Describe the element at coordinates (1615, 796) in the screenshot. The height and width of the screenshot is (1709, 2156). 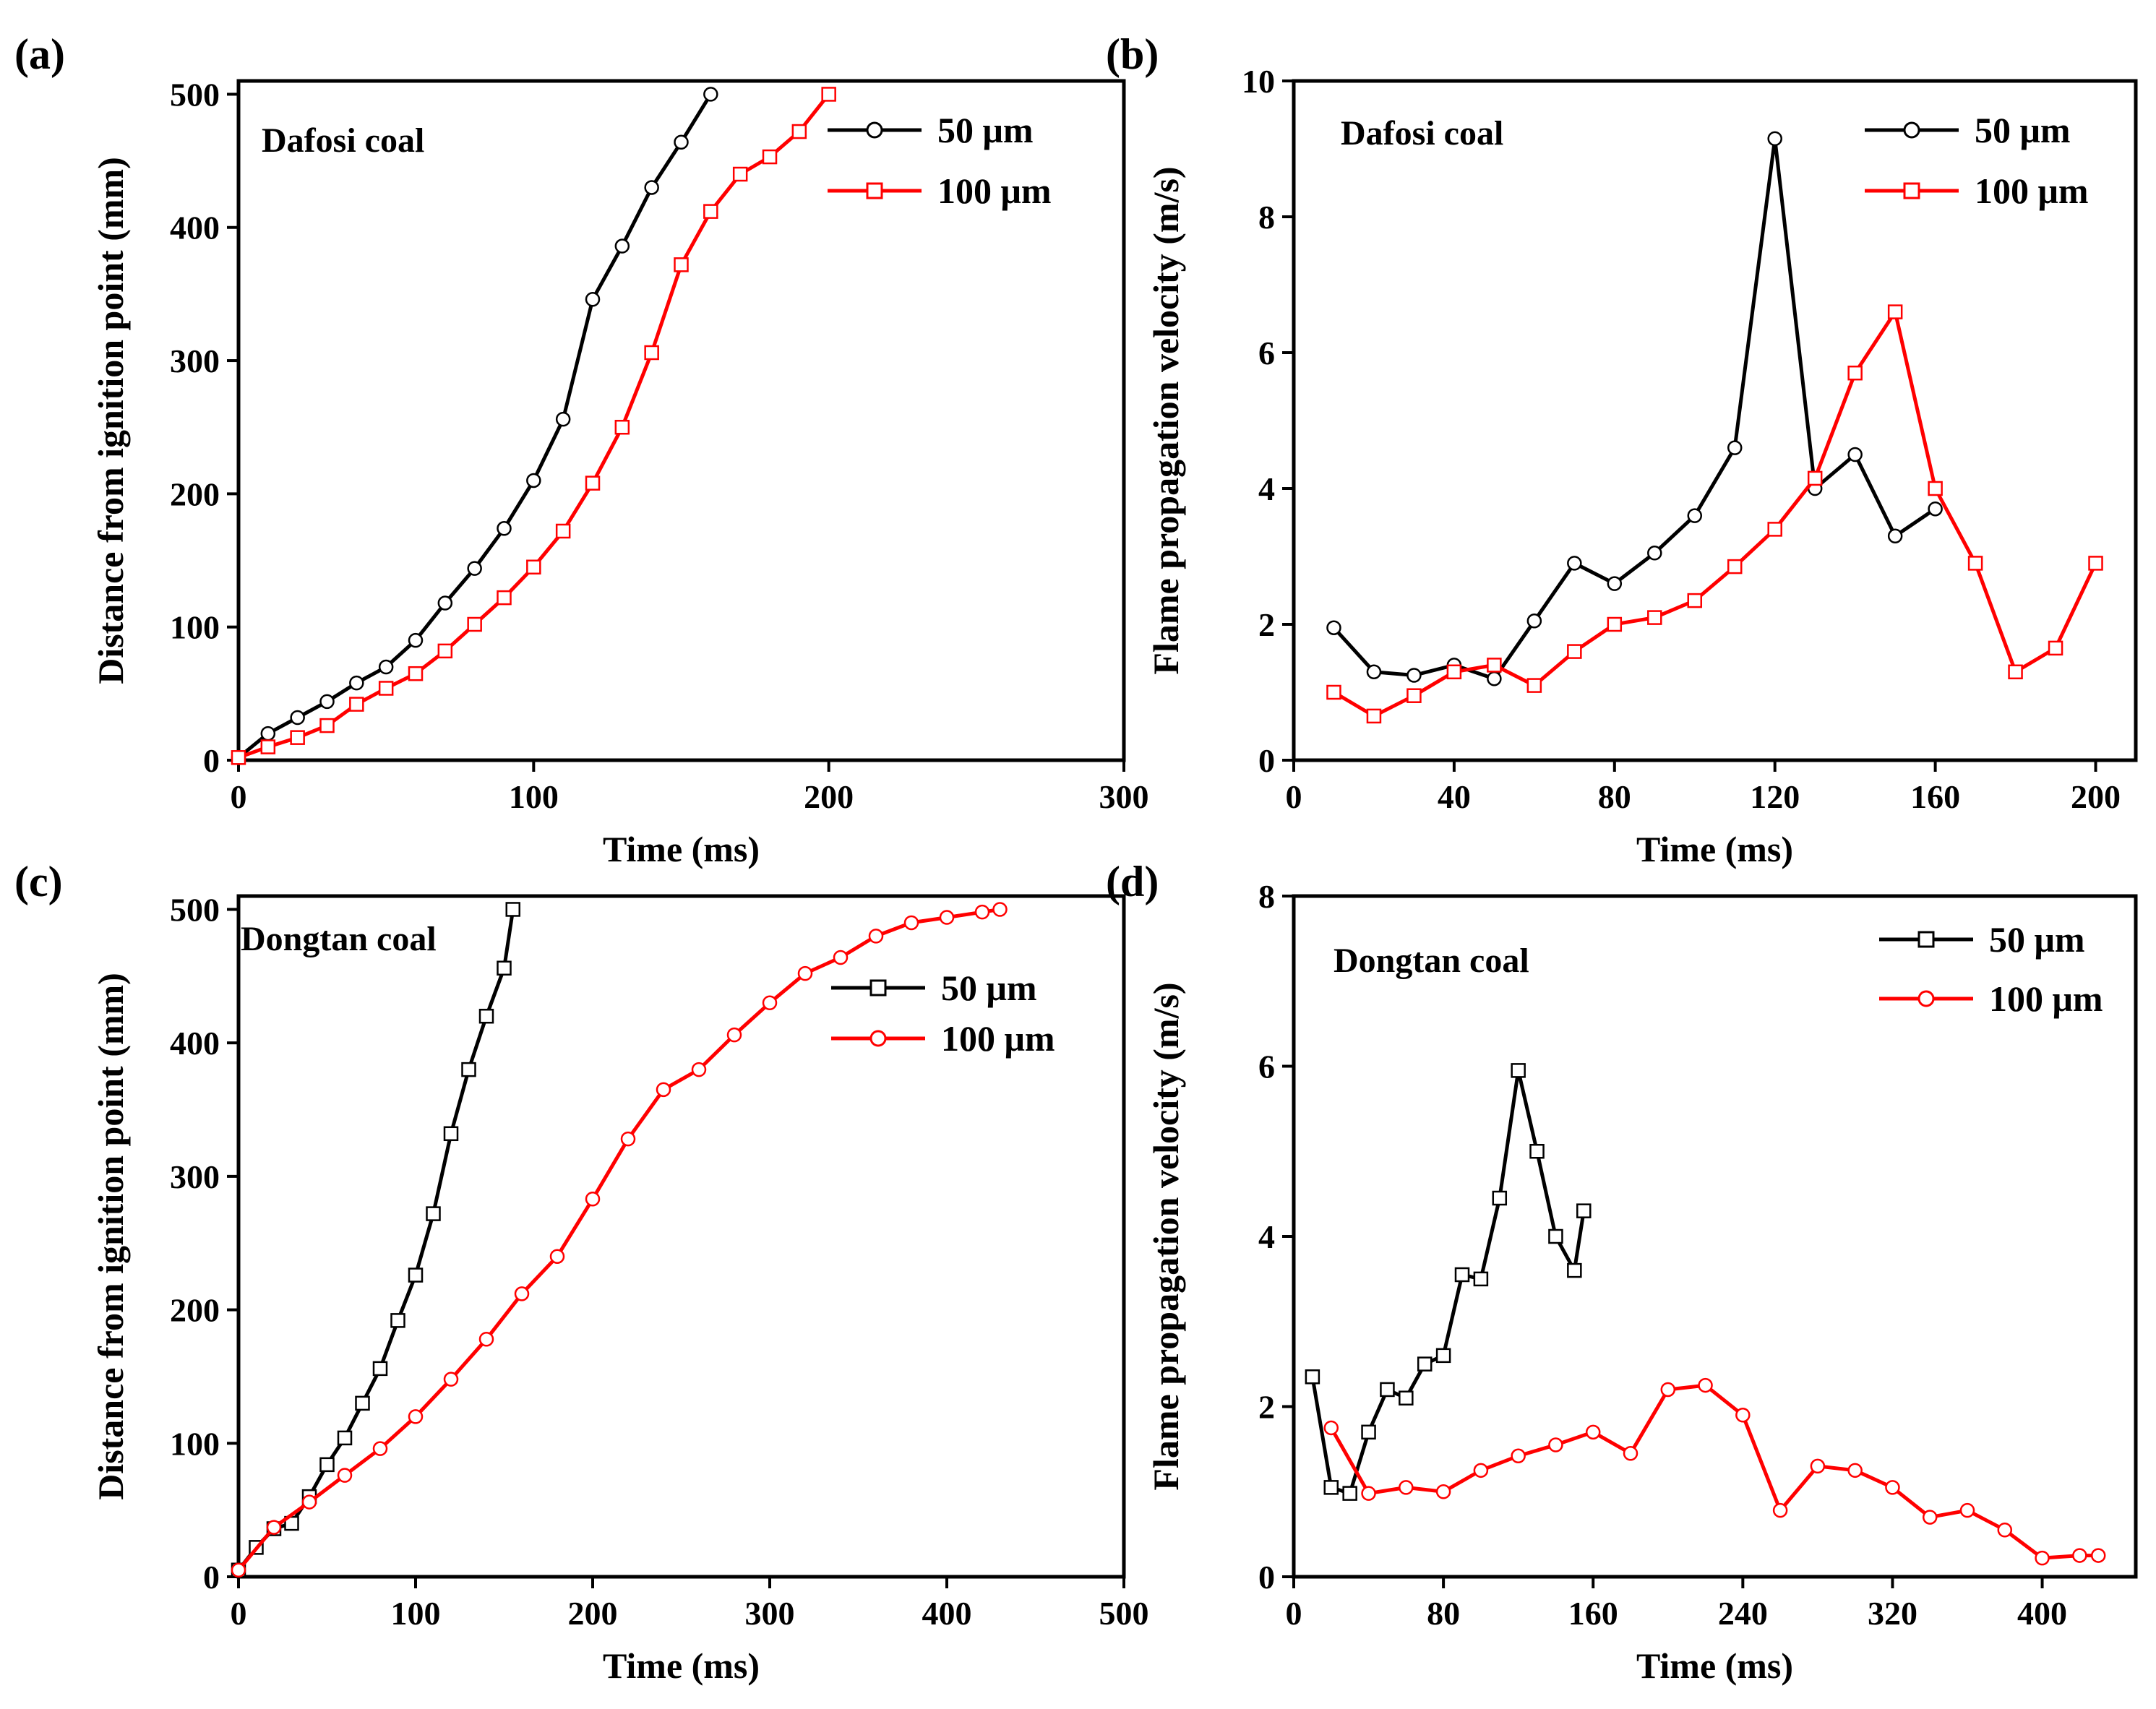
I see `x-tick-label: 80` at that location.